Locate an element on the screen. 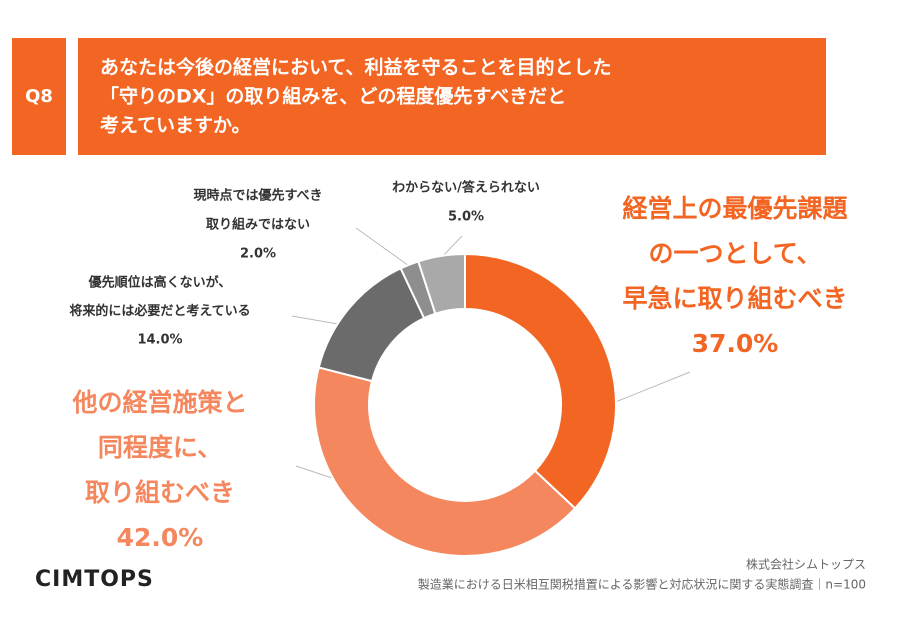 Image resolution: width=904 pixels, height=624 pixels. slice-label: 取り組みではない is located at coordinates (258, 225).